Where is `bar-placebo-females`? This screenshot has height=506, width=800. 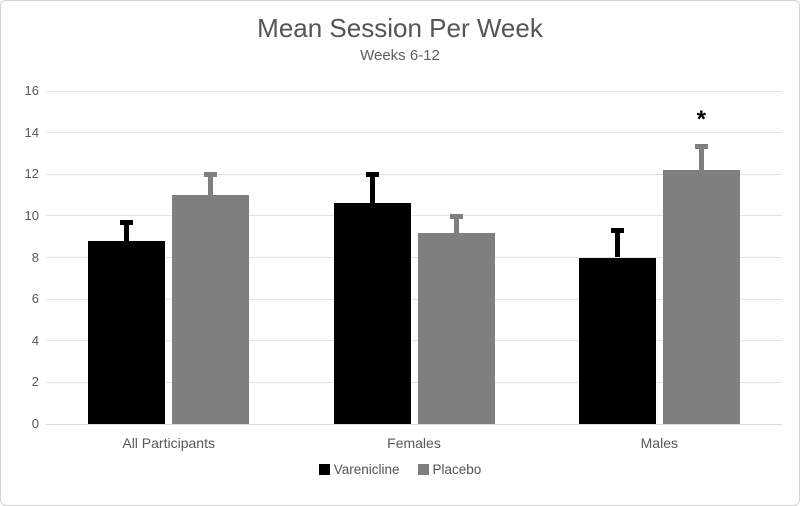 bar-placebo-females is located at coordinates (456, 328).